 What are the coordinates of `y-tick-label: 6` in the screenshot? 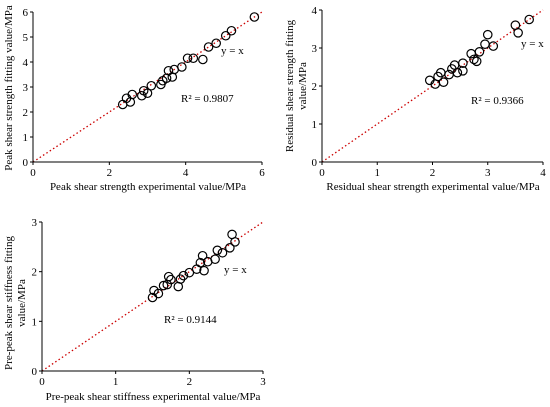 It's located at (26, 13).